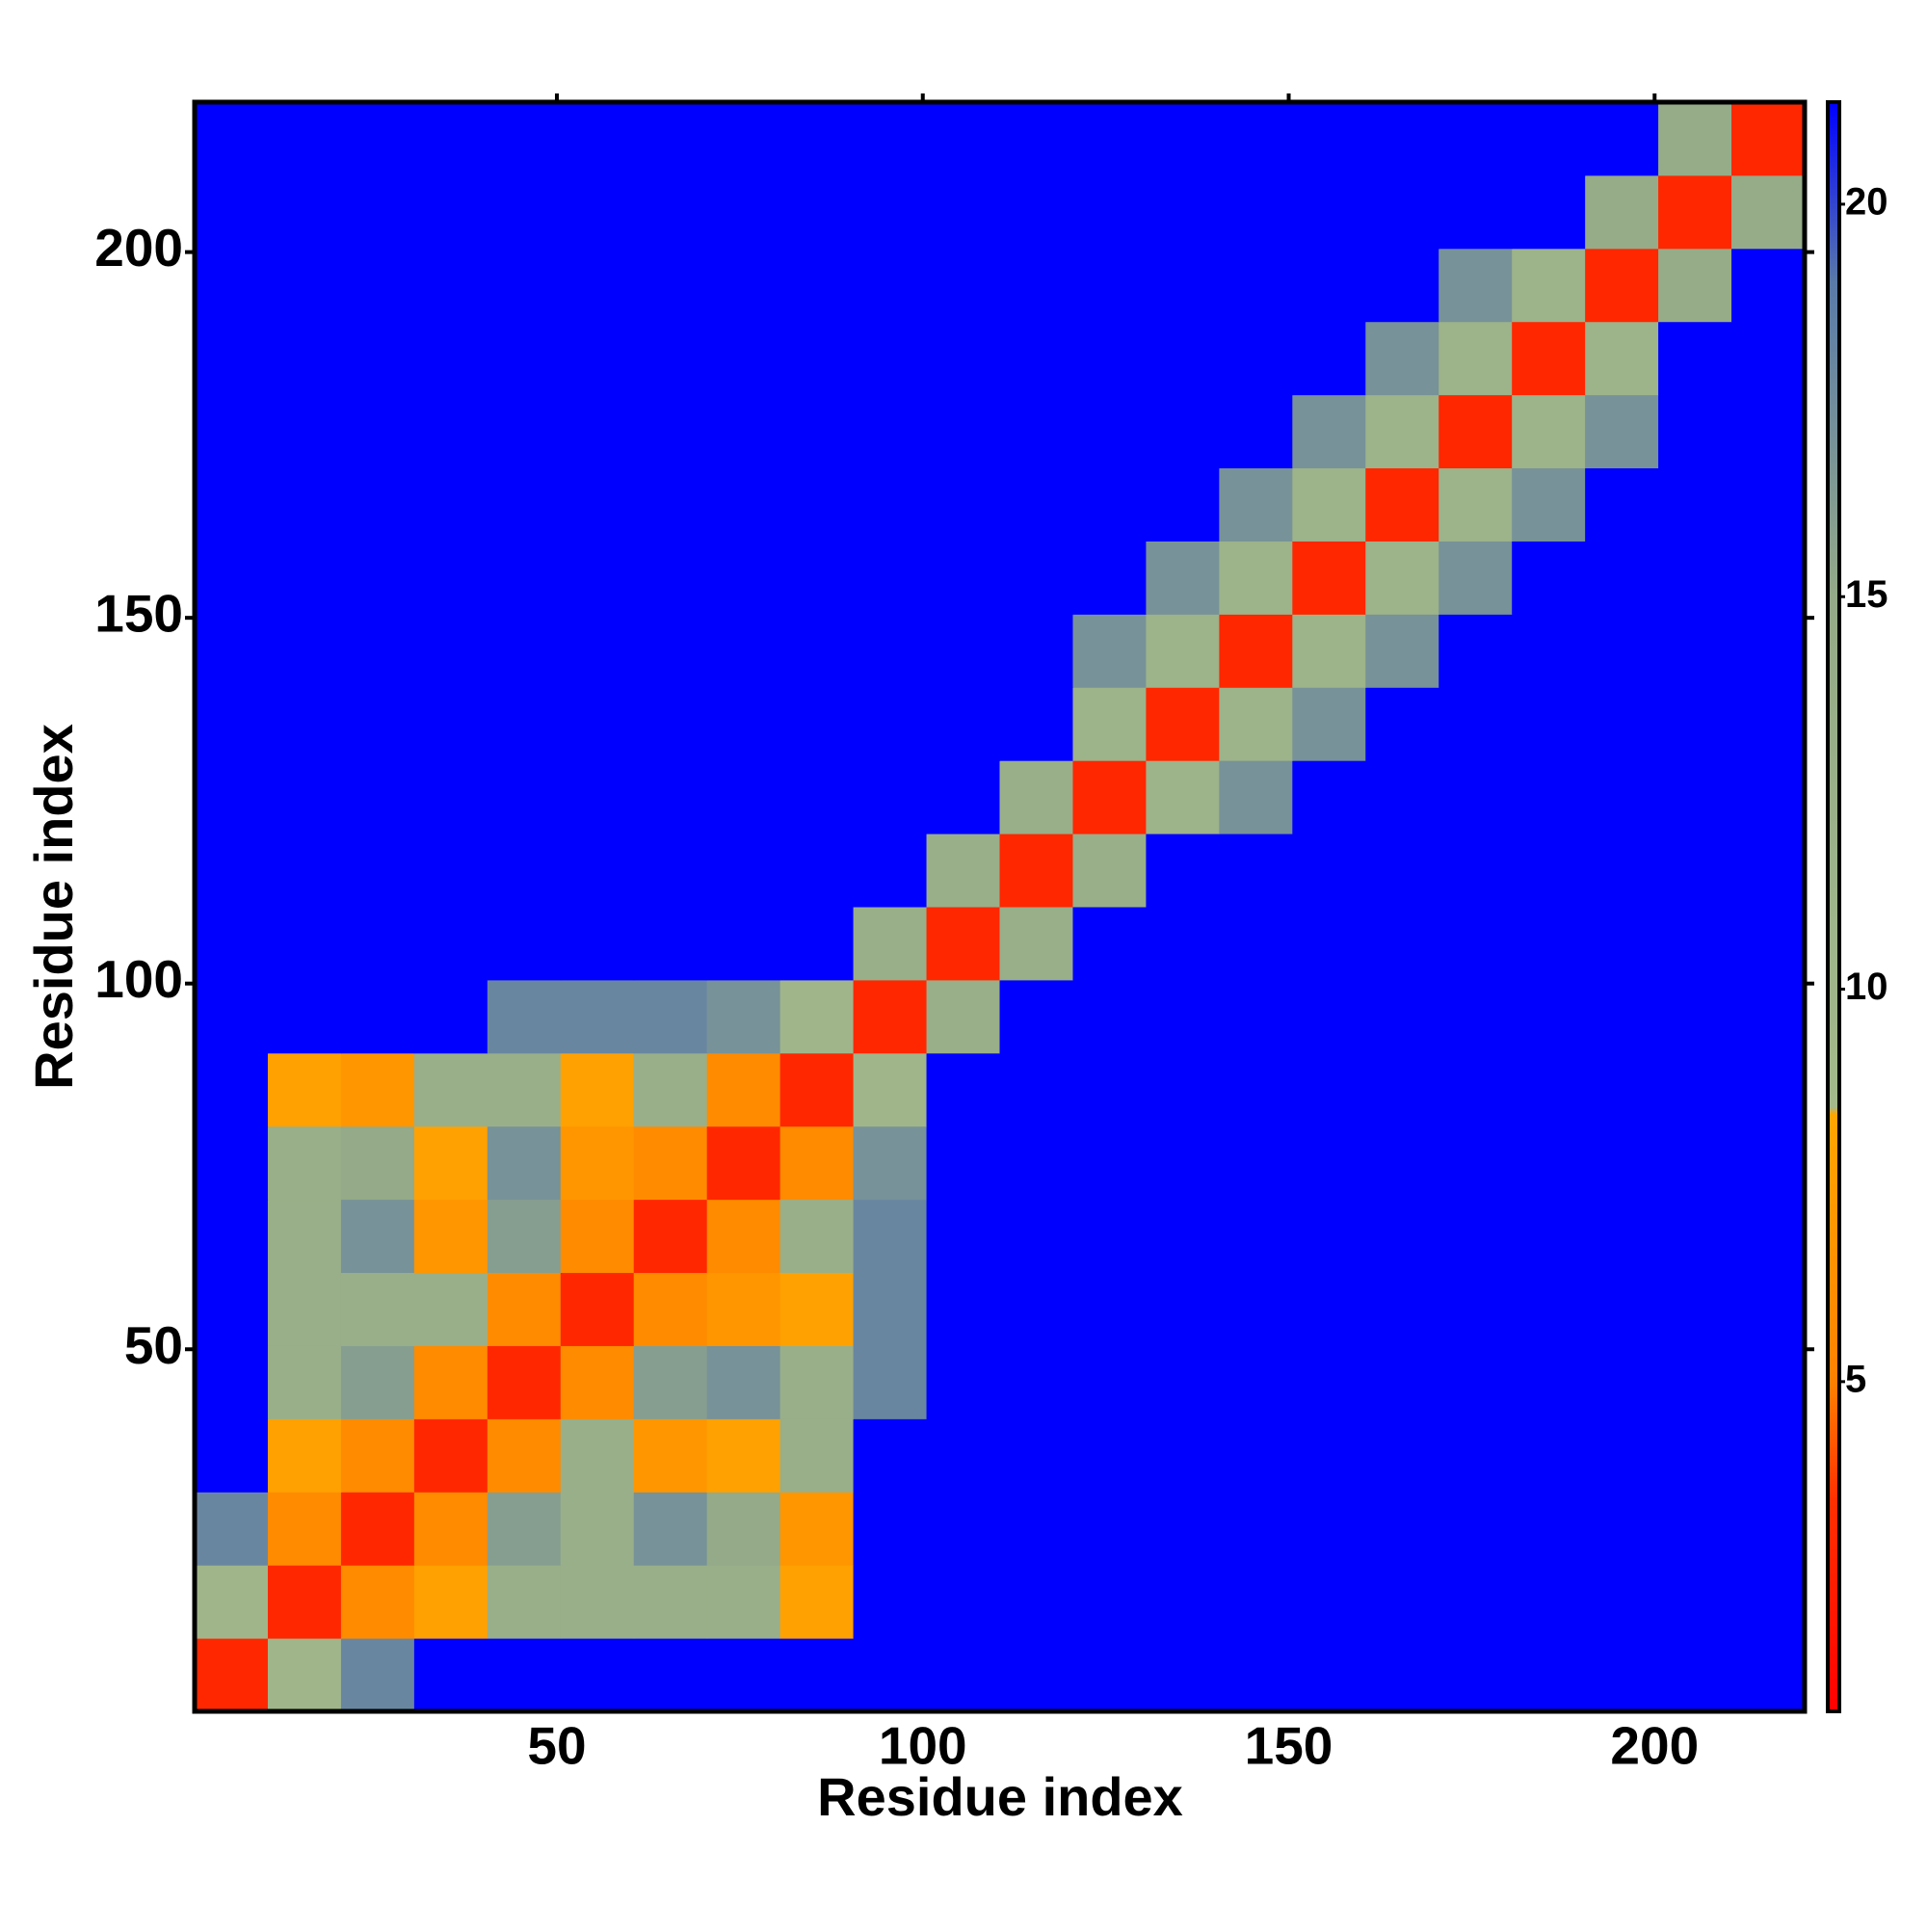 Image resolution: width=1927 pixels, height=1932 pixels. What do you see at coordinates (138, 979) in the screenshot?
I see `y-tick-label: 100` at bounding box center [138, 979].